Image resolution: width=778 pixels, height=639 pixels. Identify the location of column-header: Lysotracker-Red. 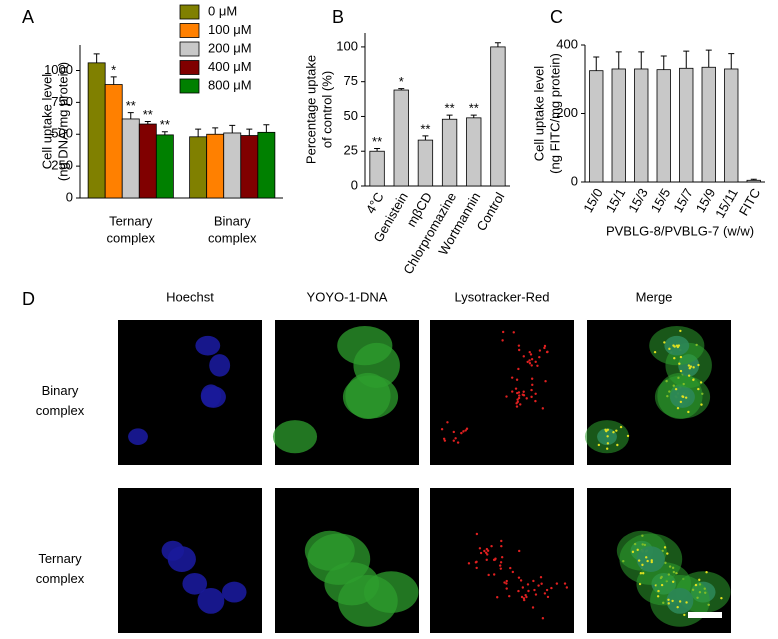
(502, 296).